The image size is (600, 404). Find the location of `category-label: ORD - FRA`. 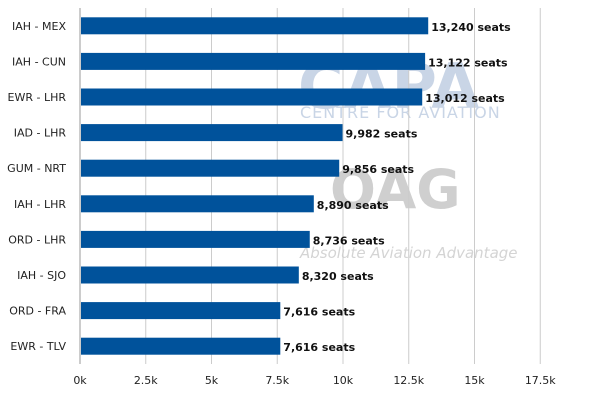

category-label: ORD - FRA is located at coordinates (37, 311).